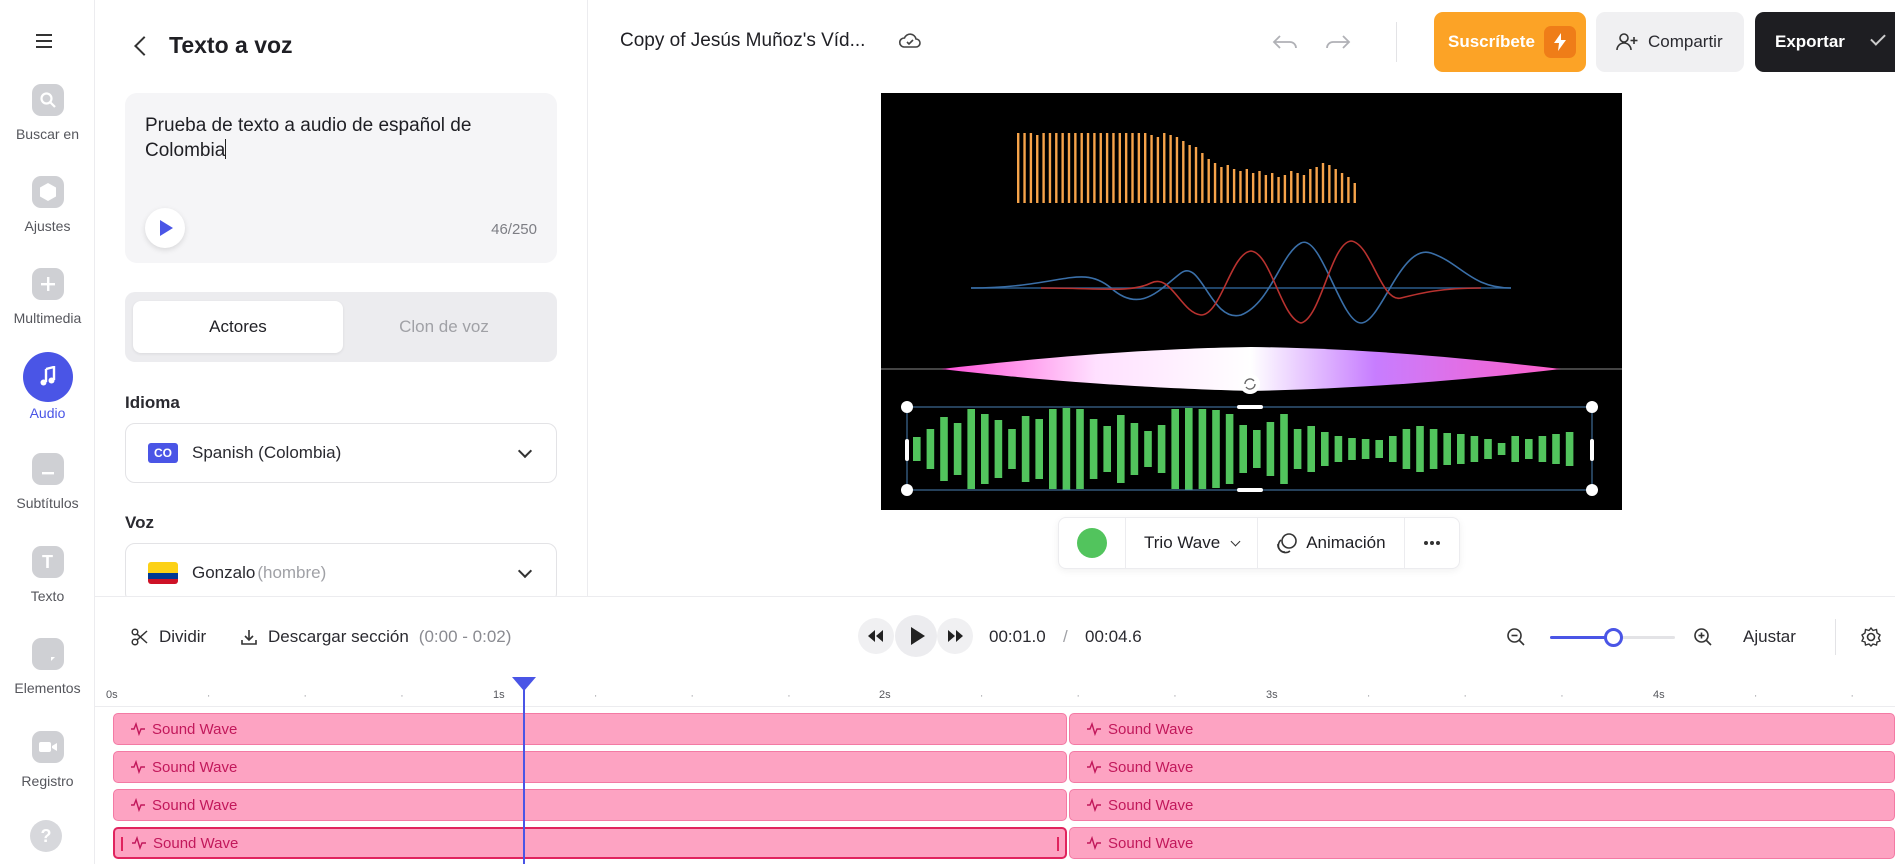 The height and width of the screenshot is (864, 1895). I want to click on animation-button: Animación, so click(1331, 543).